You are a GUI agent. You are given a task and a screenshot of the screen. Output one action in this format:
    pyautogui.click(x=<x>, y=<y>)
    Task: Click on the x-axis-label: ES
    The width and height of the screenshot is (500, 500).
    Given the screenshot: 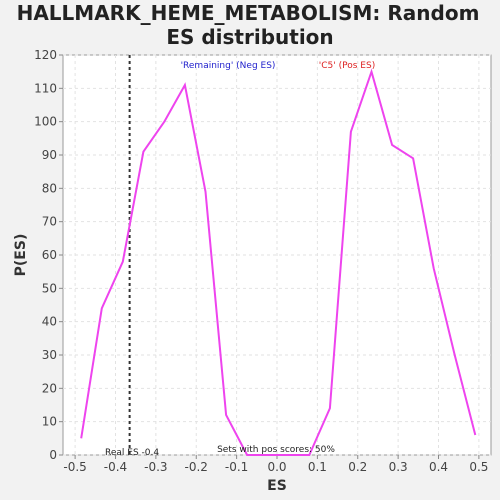 What is the action you would take?
    pyautogui.click(x=277, y=486)
    